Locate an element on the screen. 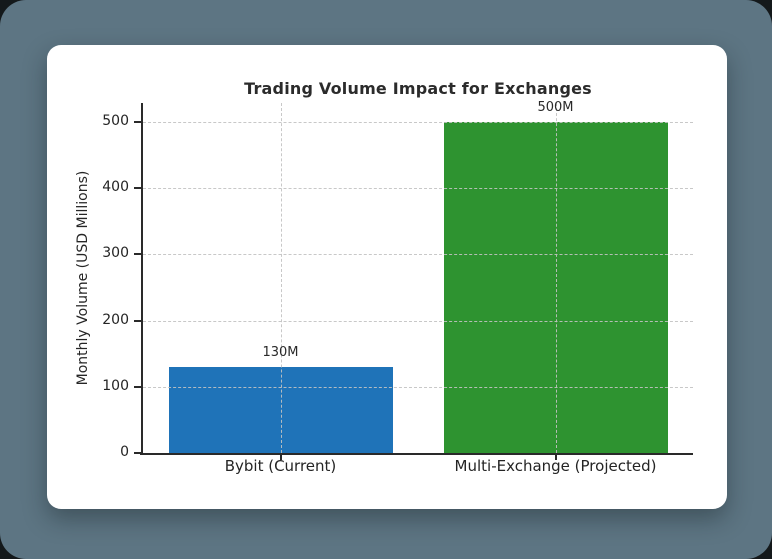 The height and width of the screenshot is (559, 772). y-tick-label: 0 is located at coordinates (124, 452).